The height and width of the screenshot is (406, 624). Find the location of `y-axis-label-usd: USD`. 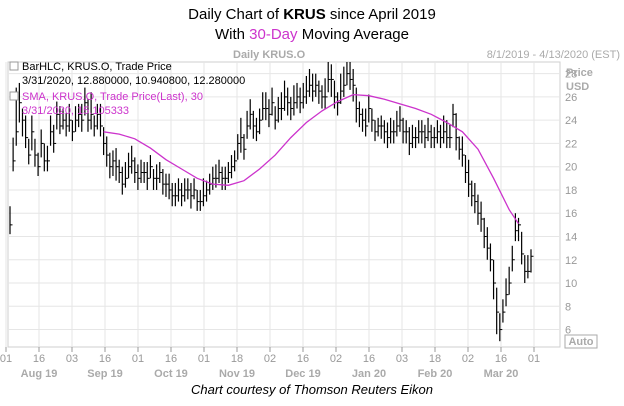

y-axis-label-usd: USD is located at coordinates (577, 87).